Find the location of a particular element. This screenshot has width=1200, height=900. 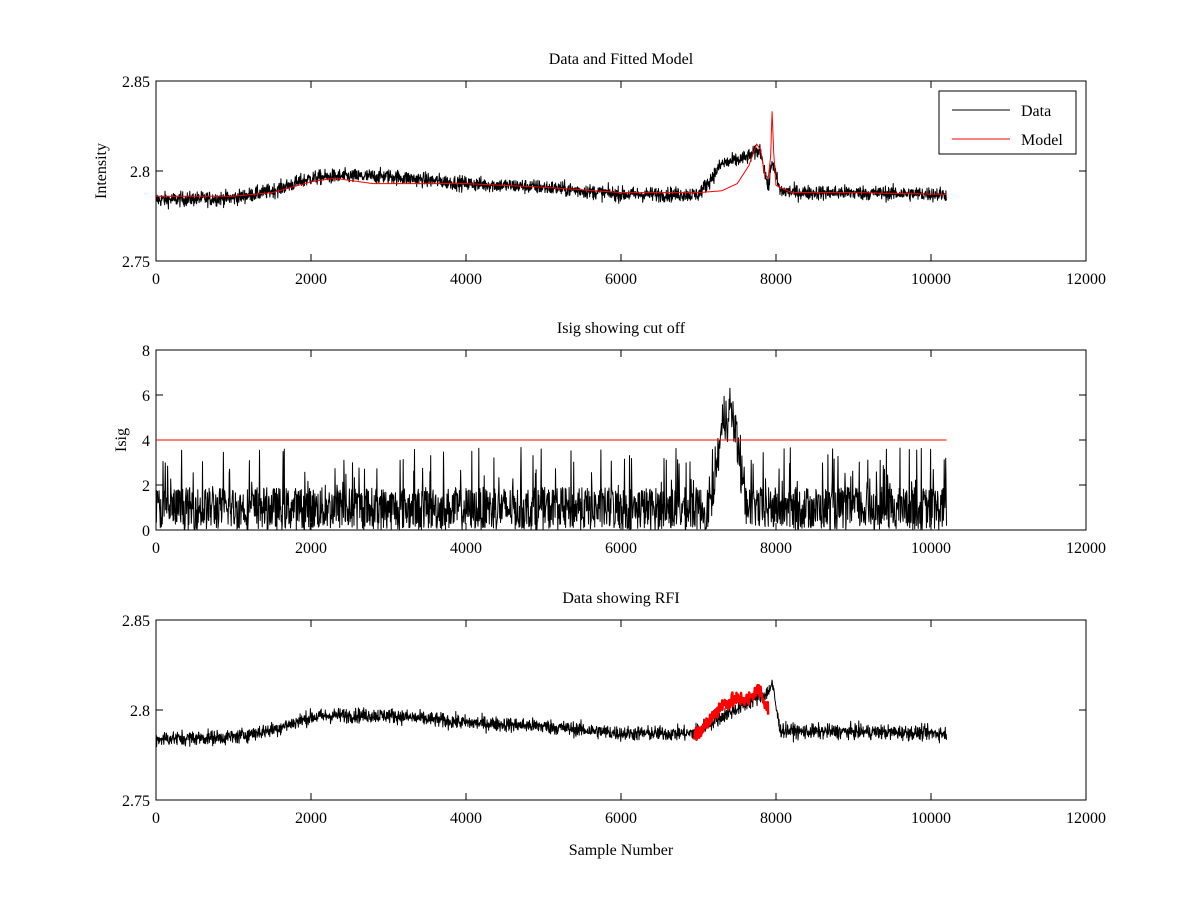

series-line-model is located at coordinates (551, 154).